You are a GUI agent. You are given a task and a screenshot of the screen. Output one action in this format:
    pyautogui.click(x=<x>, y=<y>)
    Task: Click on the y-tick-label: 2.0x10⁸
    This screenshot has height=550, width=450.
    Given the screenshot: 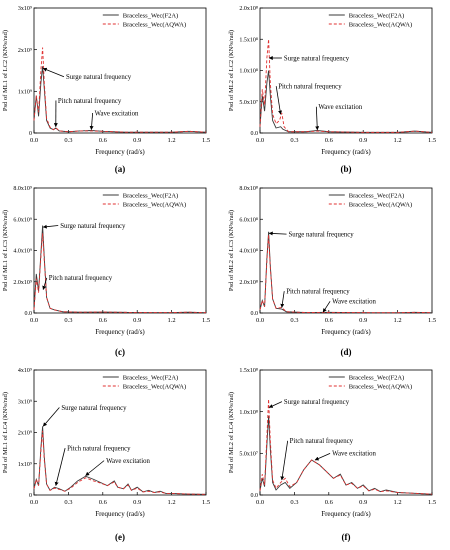 What is the action you would take?
    pyautogui.click(x=248, y=9)
    